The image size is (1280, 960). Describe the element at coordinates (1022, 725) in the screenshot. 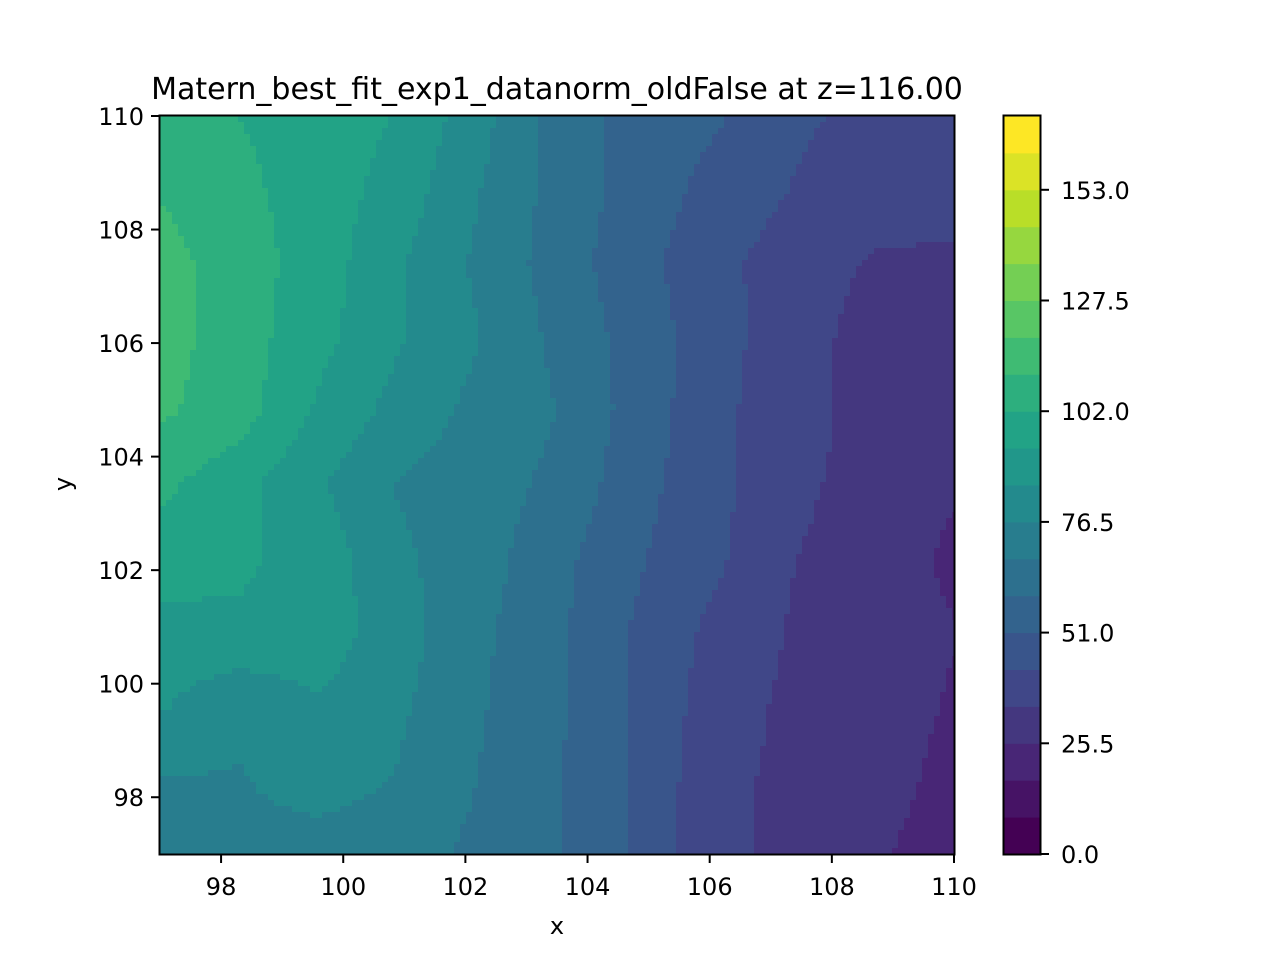

I see `colorbar-band` at that location.